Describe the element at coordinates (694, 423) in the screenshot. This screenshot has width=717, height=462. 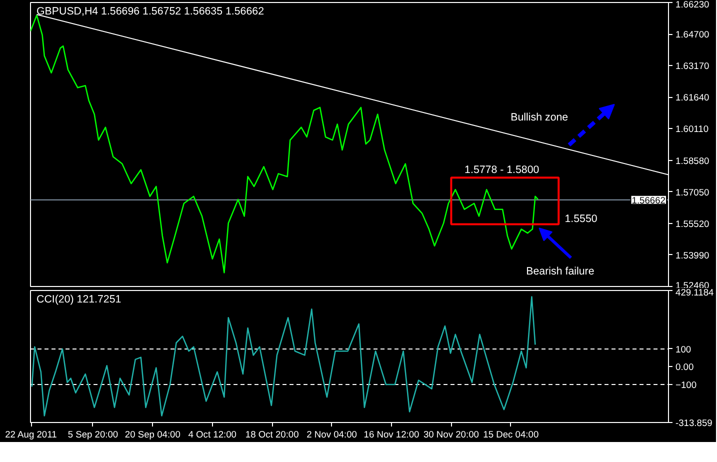
I see `y-tick-label: -313.859` at that location.